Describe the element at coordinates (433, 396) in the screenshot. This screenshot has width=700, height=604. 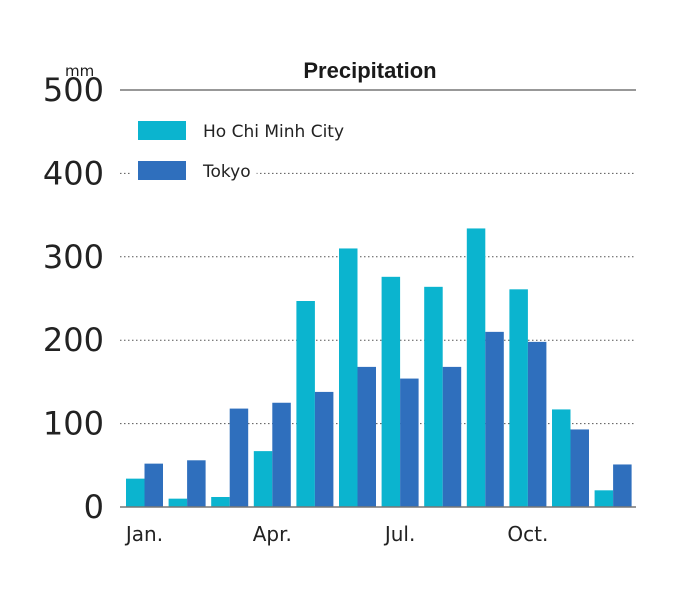
I see `bar-ho-chi-minh-city-aug` at that location.